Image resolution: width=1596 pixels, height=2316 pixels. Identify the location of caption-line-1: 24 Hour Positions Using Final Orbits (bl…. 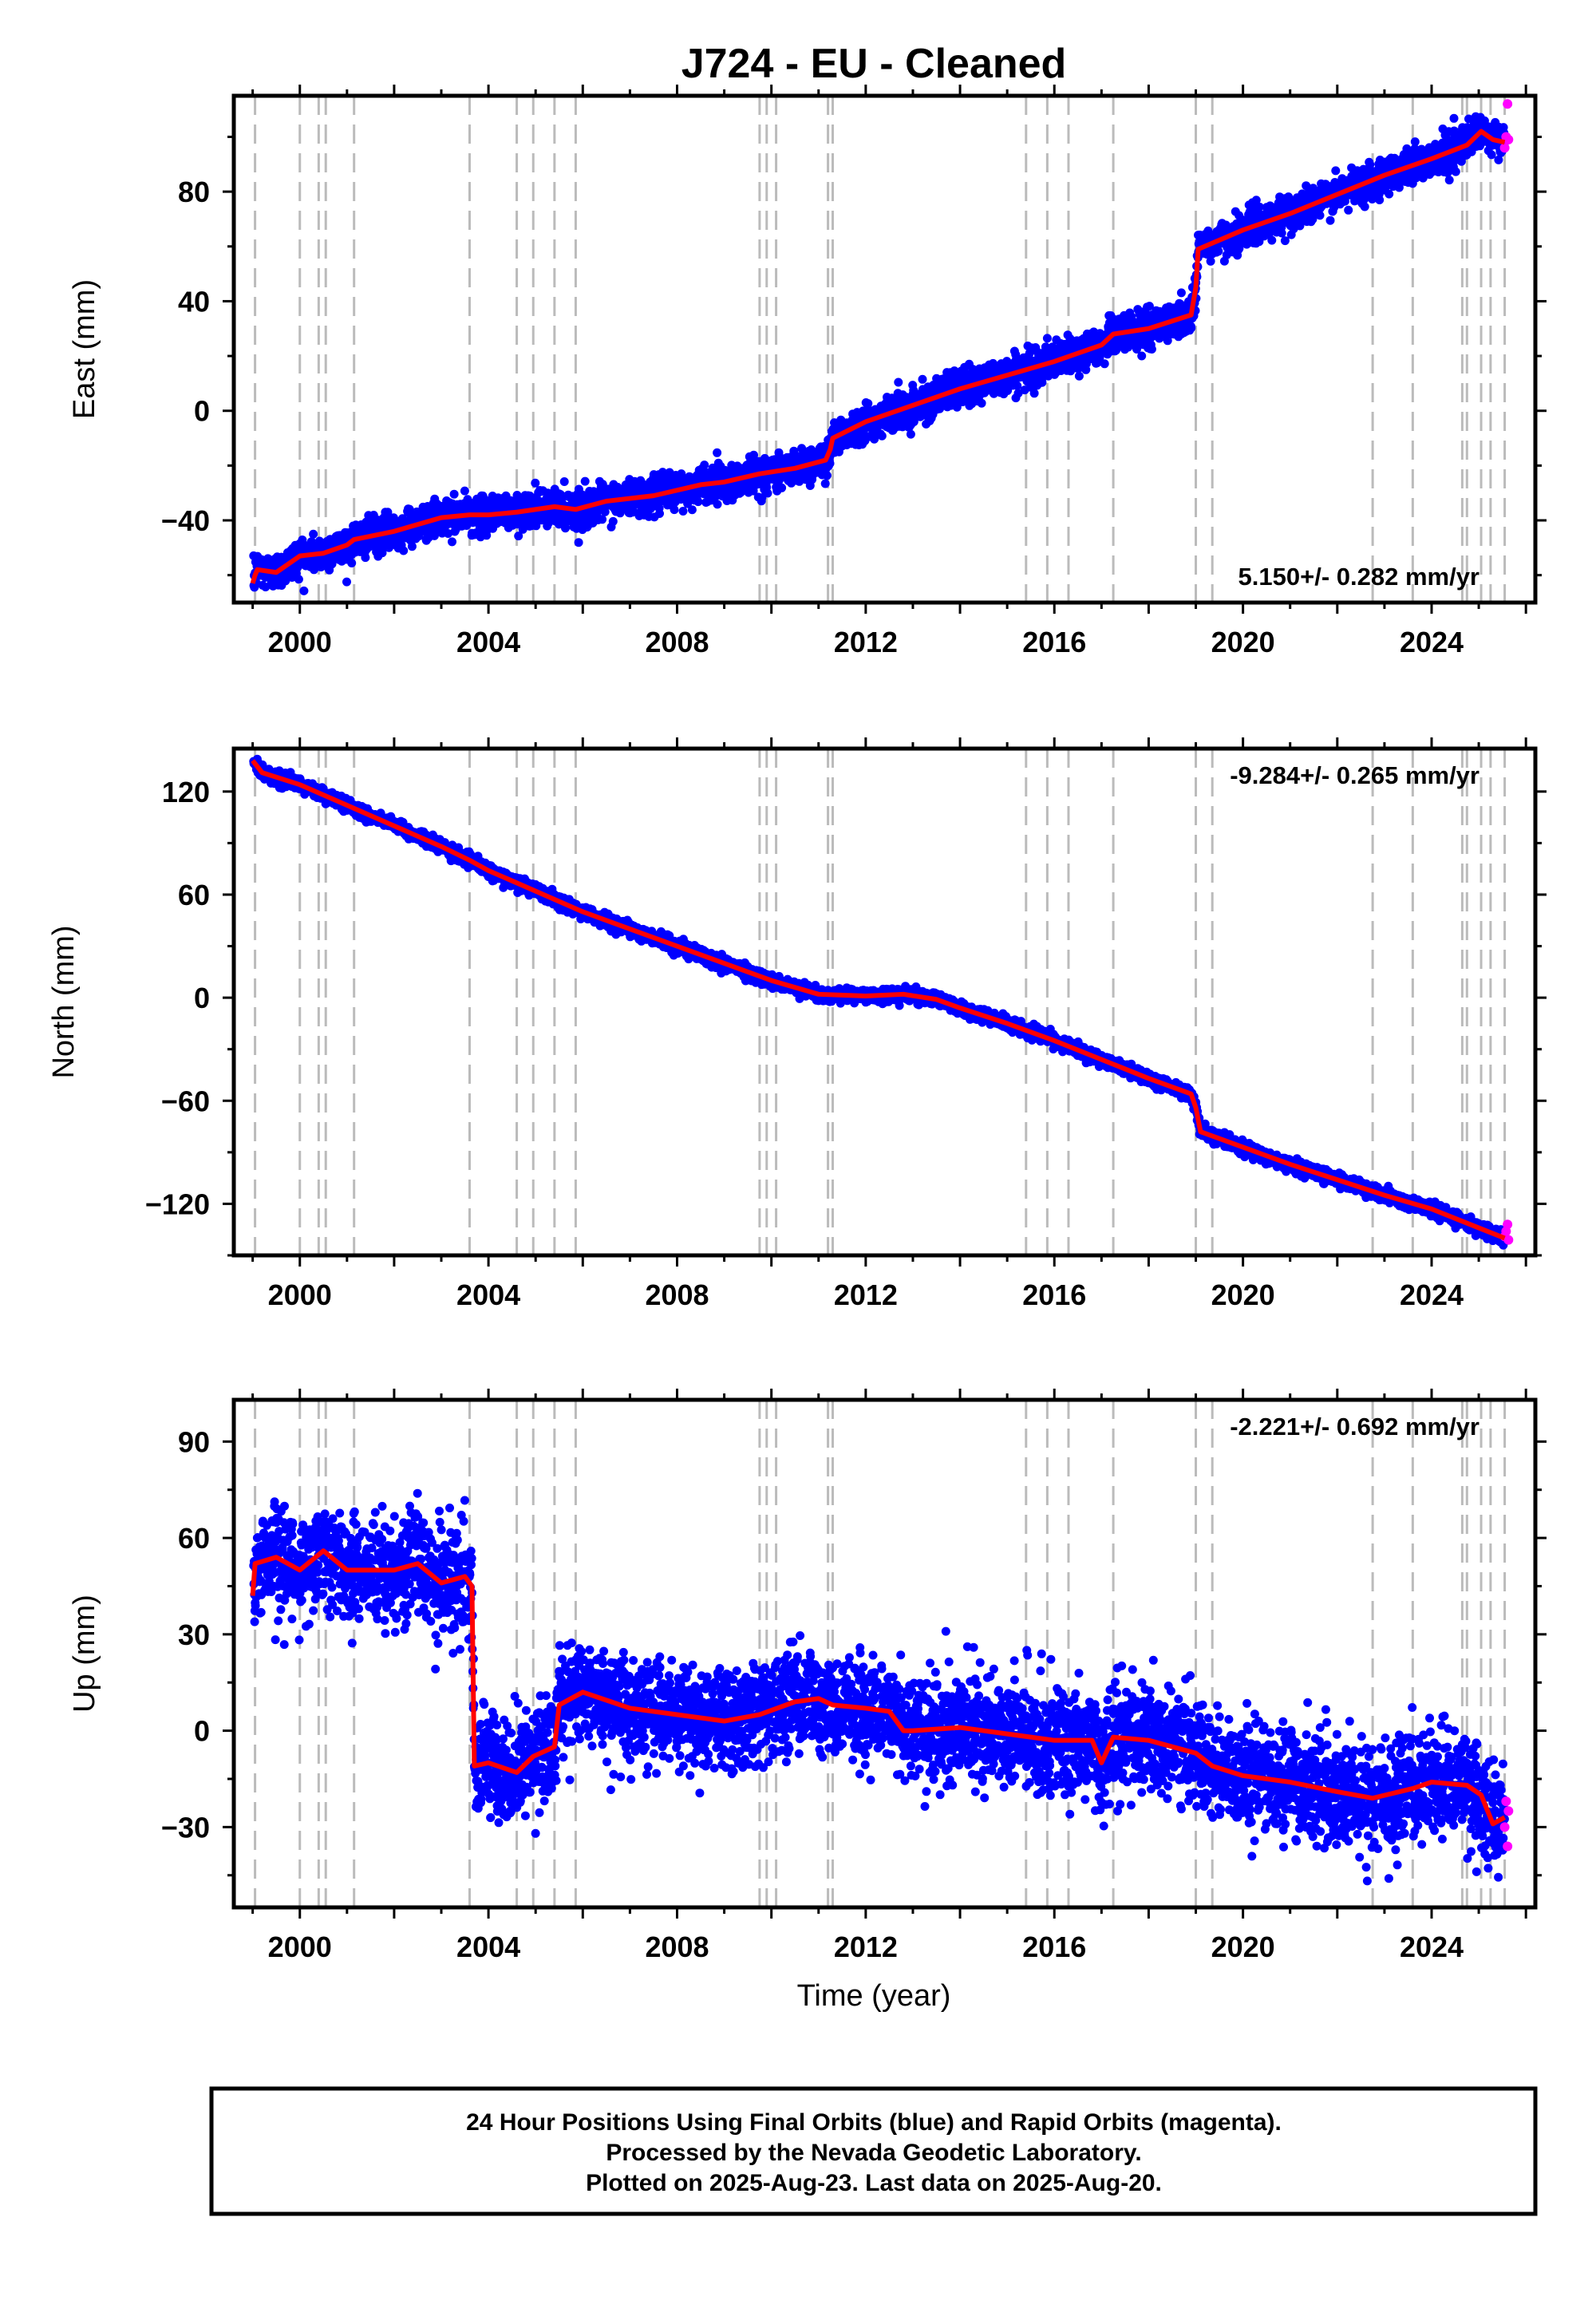
(874, 2122).